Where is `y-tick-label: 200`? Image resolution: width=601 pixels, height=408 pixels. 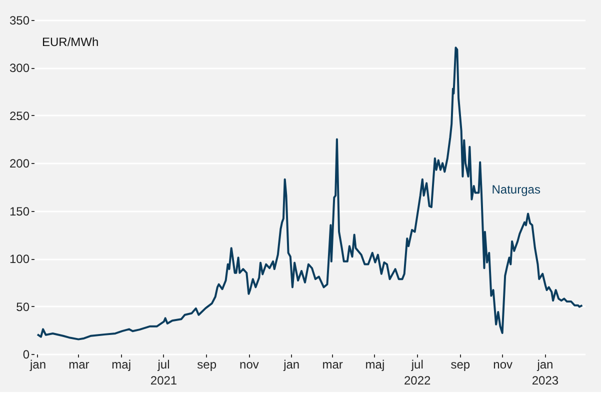 y-tick-label: 200 is located at coordinates (19, 163).